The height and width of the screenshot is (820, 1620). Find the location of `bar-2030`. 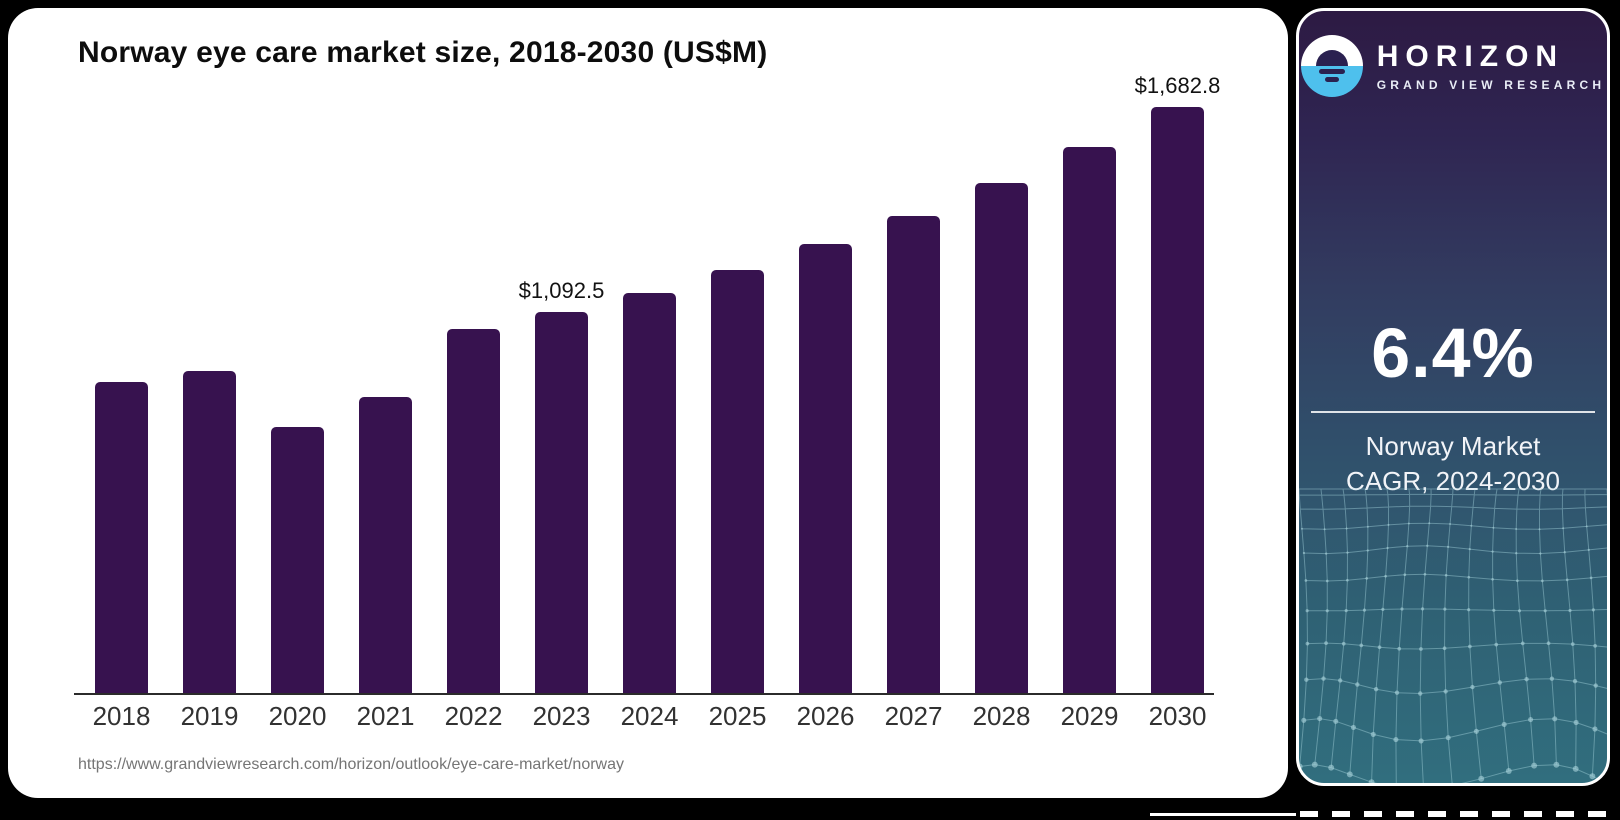

bar-2030 is located at coordinates (1177, 399).